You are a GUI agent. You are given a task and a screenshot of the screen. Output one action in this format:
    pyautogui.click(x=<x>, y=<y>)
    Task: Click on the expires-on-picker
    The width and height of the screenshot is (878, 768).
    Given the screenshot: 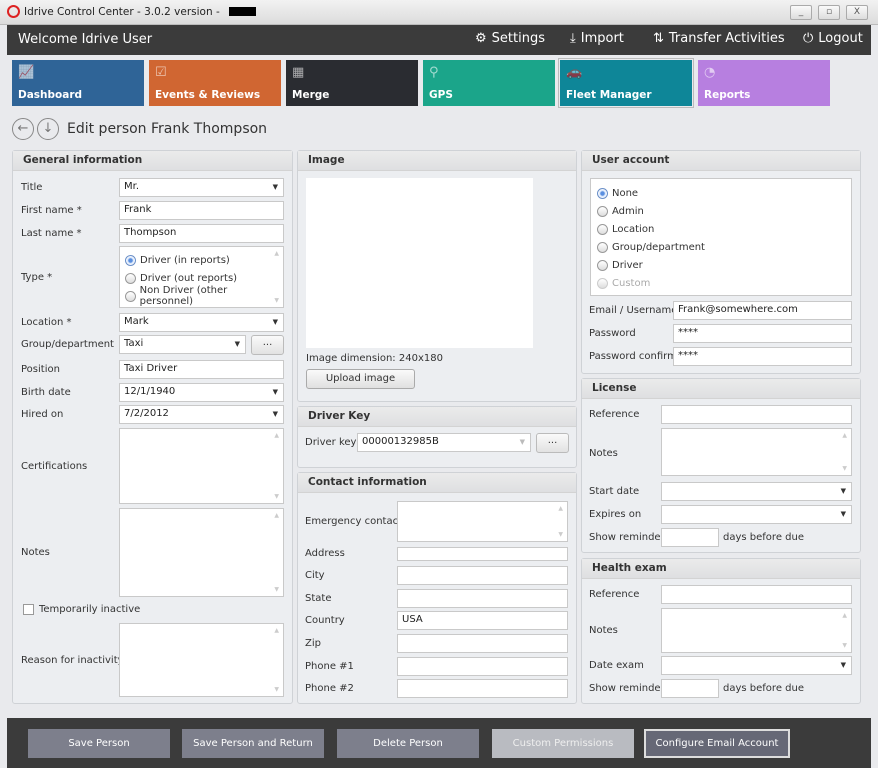 What is the action you would take?
    pyautogui.click(x=756, y=514)
    